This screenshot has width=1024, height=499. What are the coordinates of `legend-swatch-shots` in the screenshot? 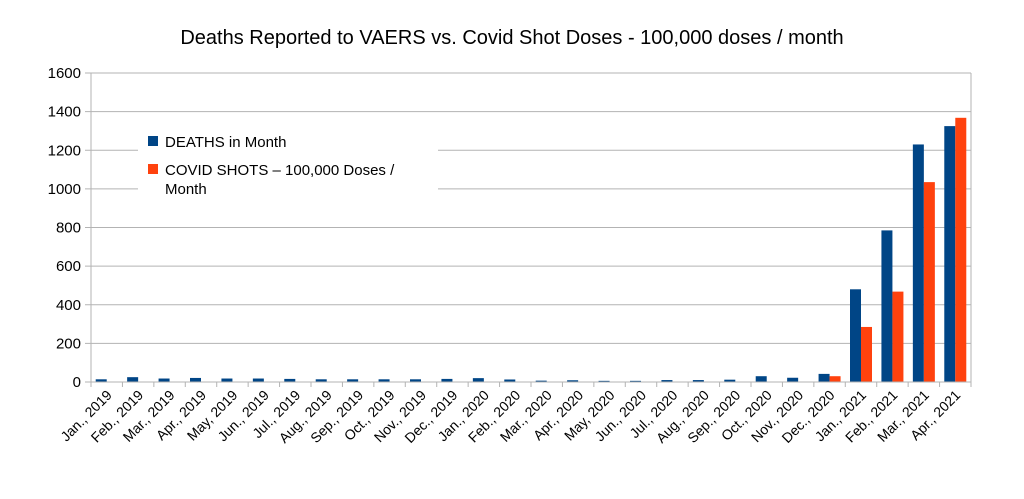 It's located at (153, 169).